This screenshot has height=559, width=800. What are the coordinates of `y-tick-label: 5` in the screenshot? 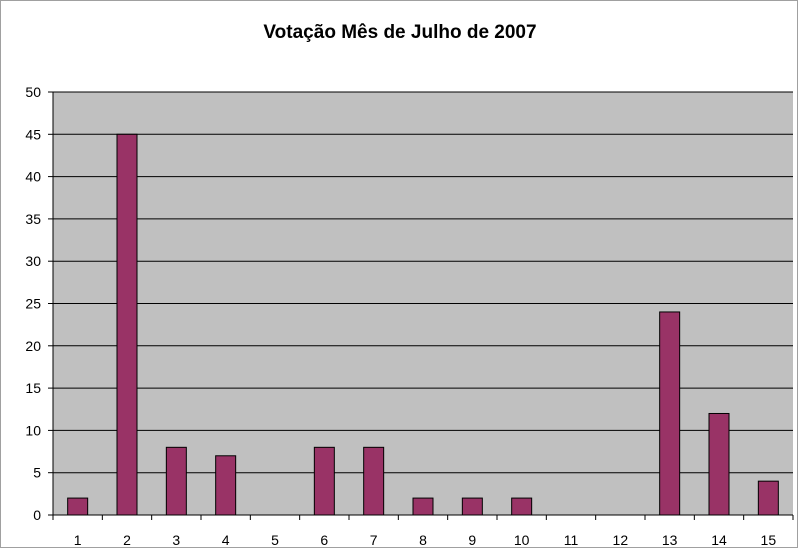 It's located at (37, 473).